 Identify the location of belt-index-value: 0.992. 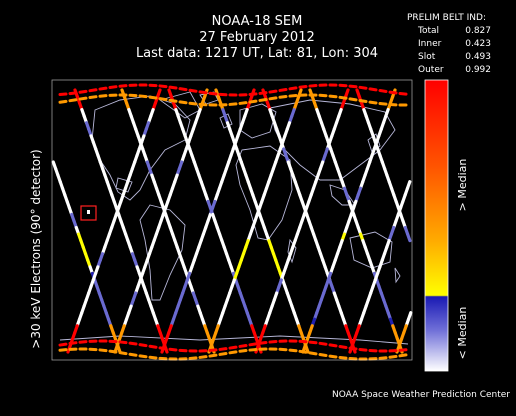
(478, 70).